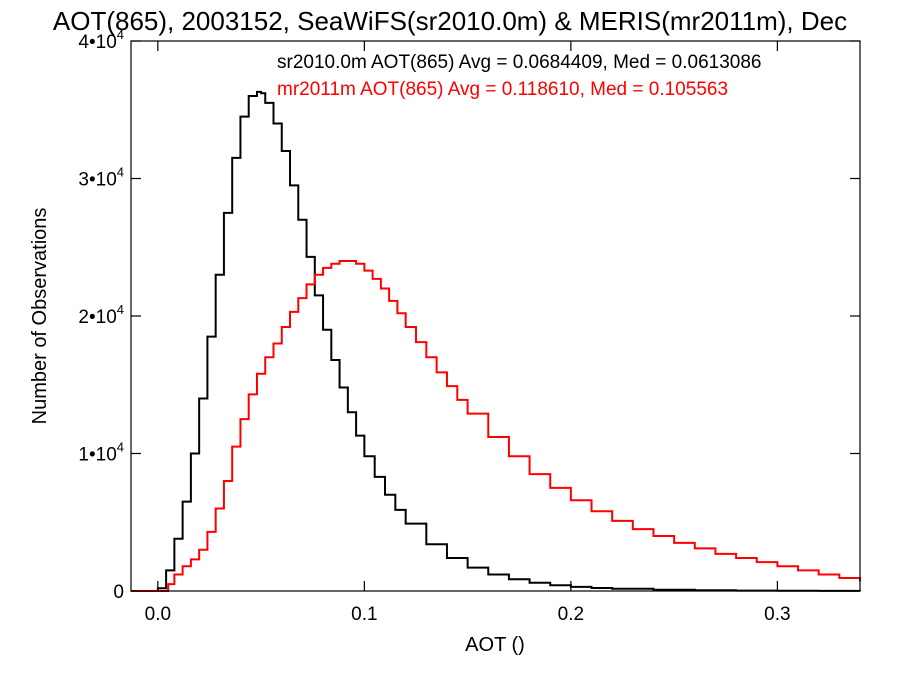  What do you see at coordinates (101, 453) in the screenshot?
I see `y-tick-label: 1•104` at bounding box center [101, 453].